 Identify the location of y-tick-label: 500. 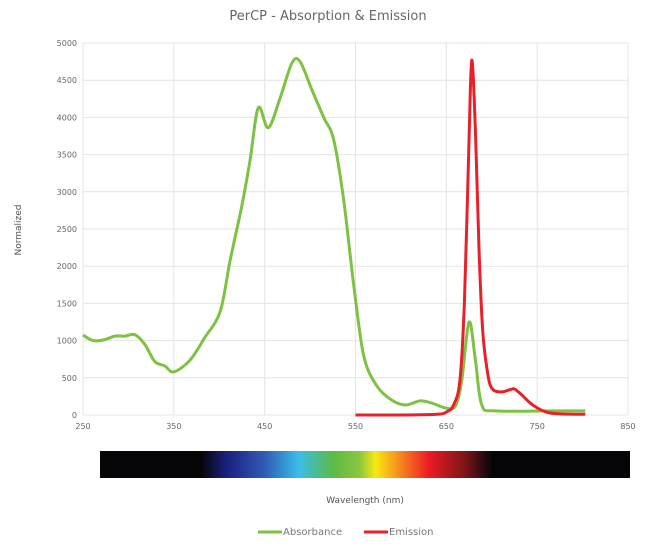
(69, 378).